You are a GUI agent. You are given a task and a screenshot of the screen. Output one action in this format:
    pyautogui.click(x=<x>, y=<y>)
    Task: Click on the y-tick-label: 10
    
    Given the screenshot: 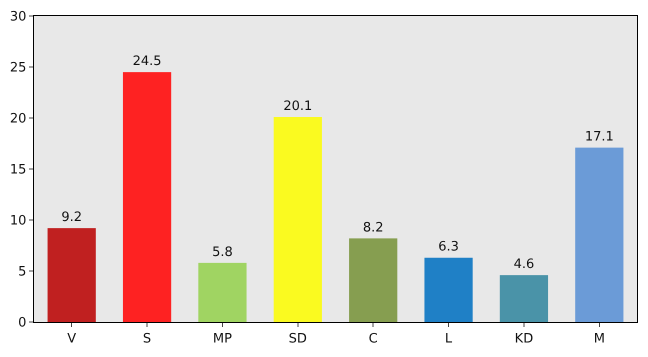 What is the action you would take?
    pyautogui.click(x=18, y=221)
    